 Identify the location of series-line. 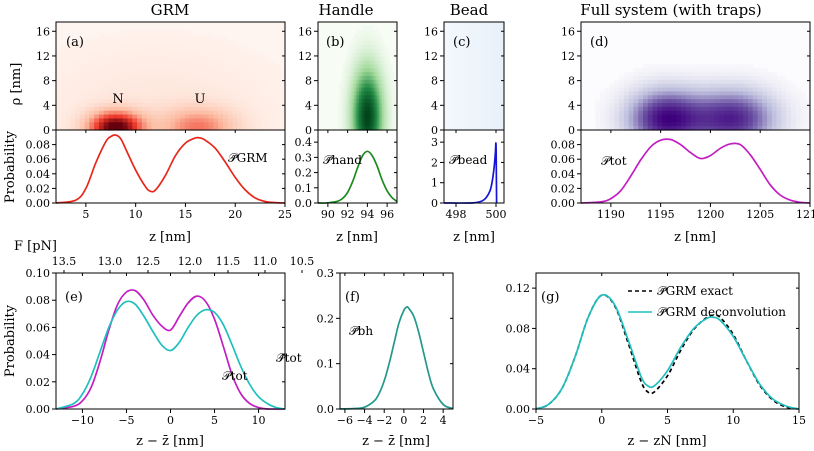
(695, 171).